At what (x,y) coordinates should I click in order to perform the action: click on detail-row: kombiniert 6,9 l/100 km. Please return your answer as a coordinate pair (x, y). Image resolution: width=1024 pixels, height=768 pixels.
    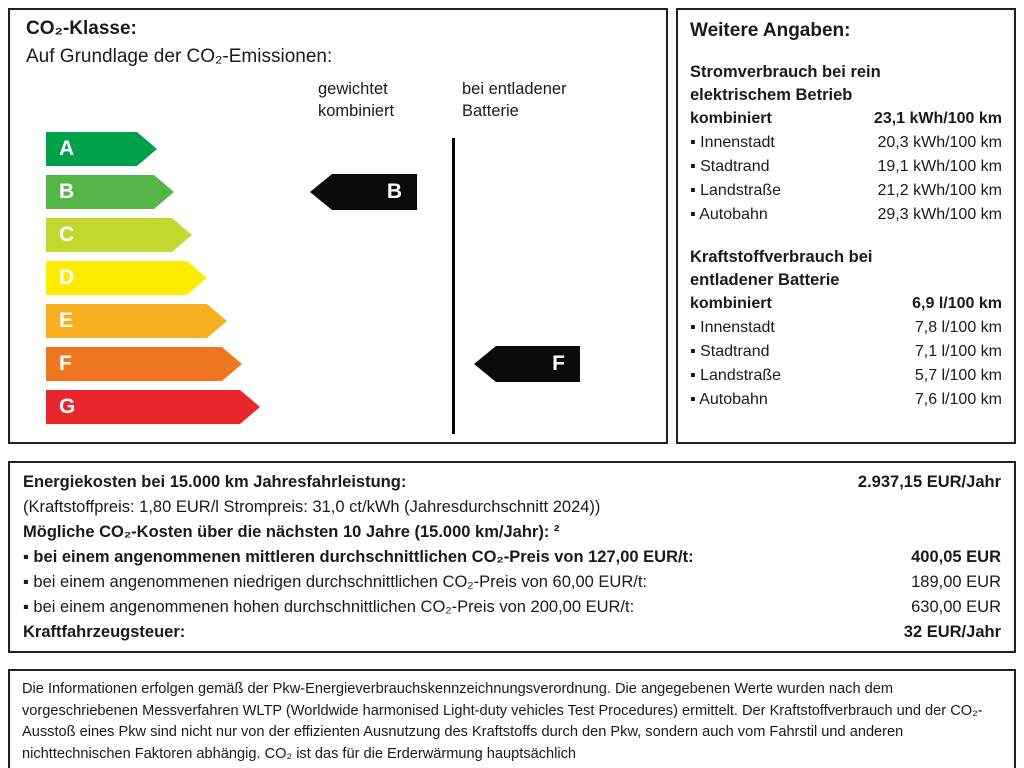
    Looking at the image, I should click on (846, 304).